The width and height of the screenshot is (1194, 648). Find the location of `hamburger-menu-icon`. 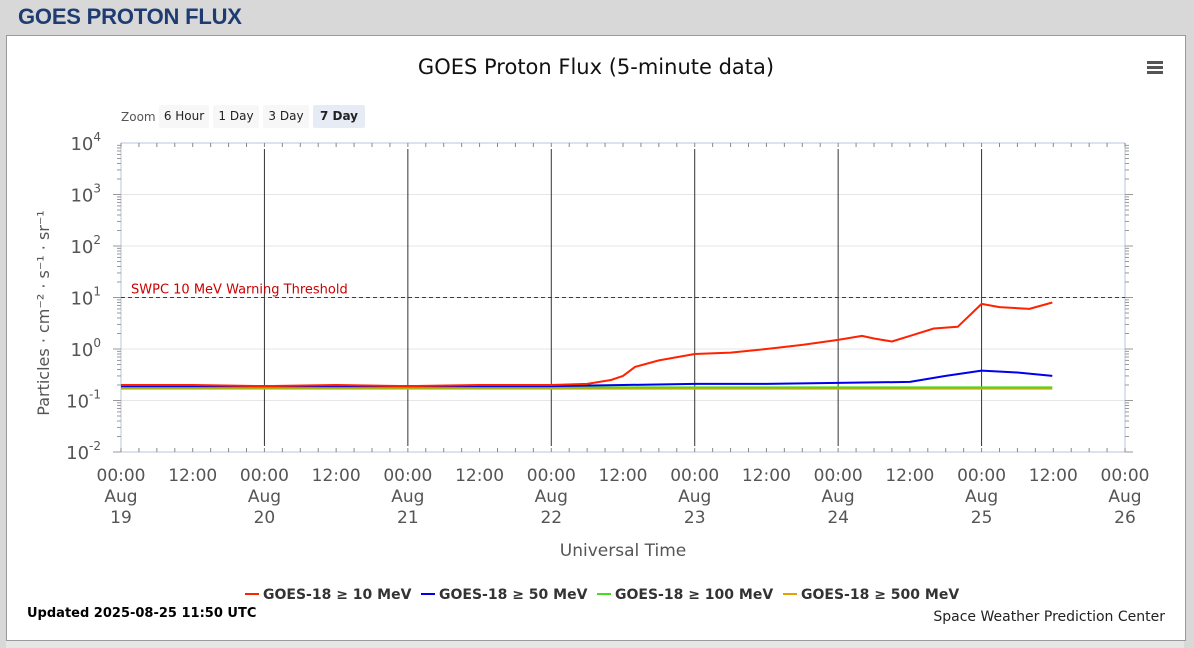

hamburger-menu-icon is located at coordinates (1155, 67).